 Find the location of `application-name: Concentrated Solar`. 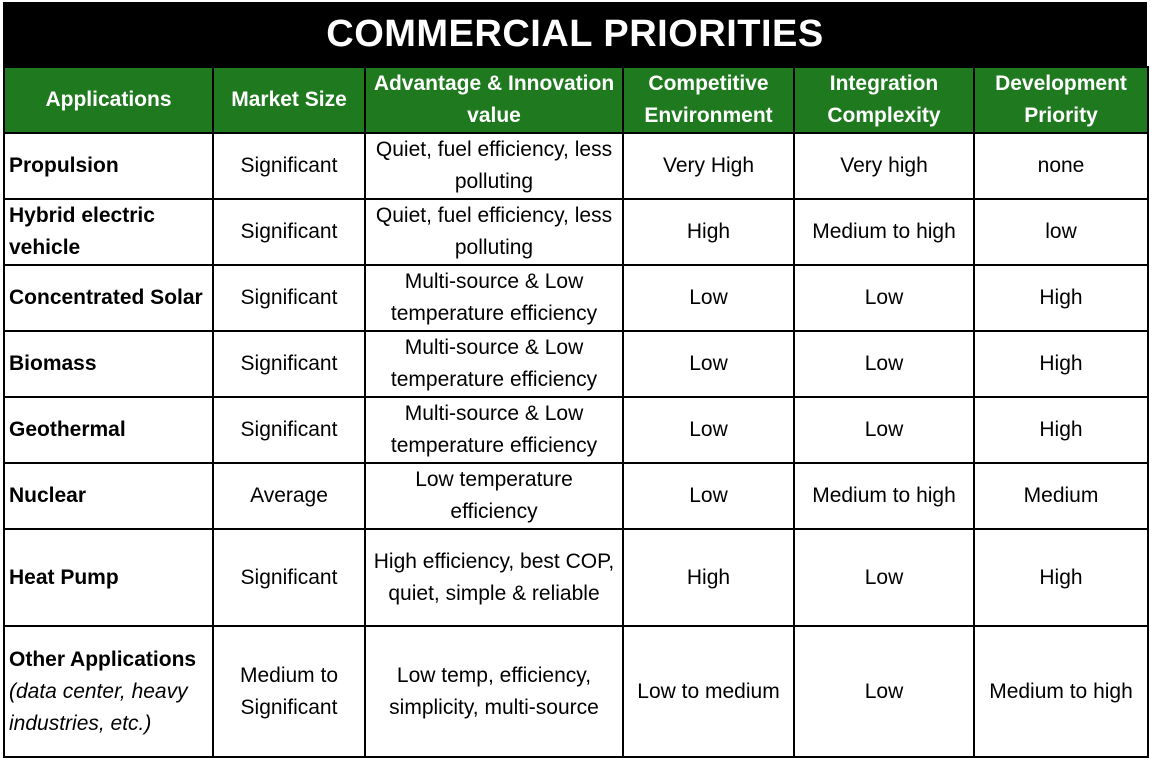

application-name: Concentrated Solar is located at coordinates (106, 297).